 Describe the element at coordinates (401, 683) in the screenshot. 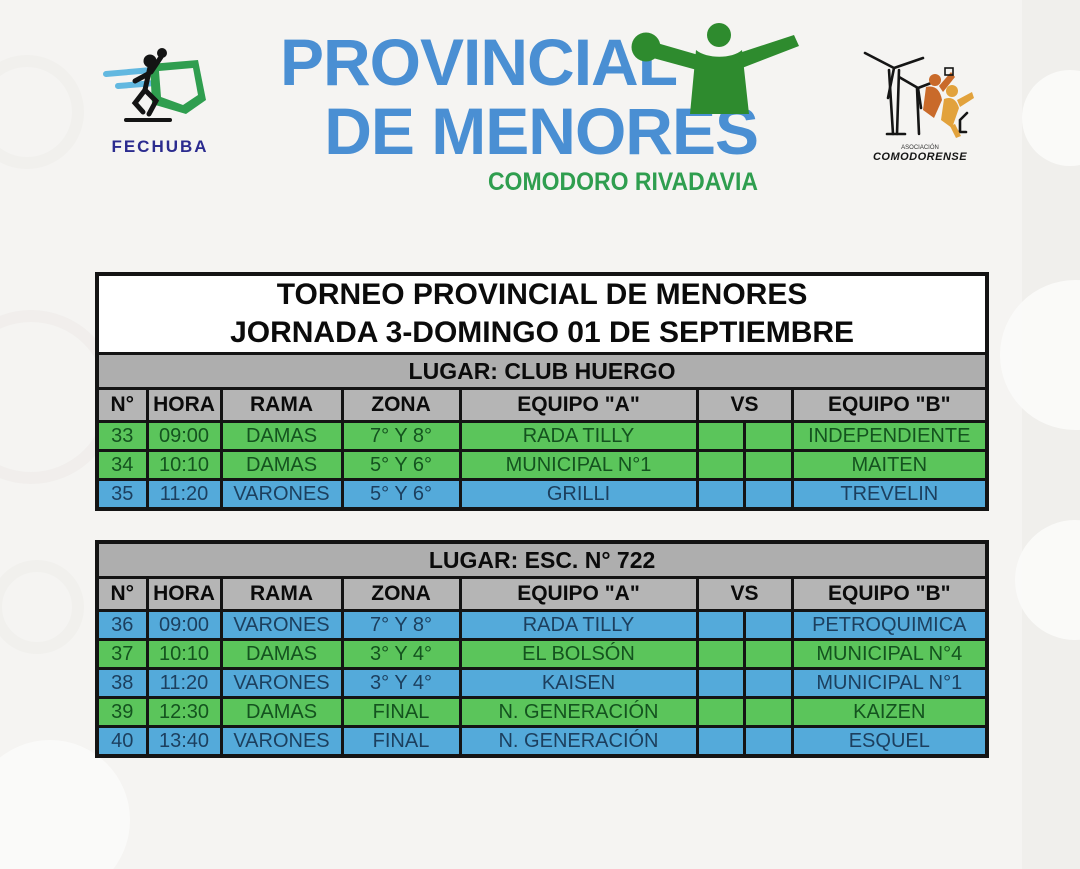

I see `match-zona: 3° Y 4°` at that location.